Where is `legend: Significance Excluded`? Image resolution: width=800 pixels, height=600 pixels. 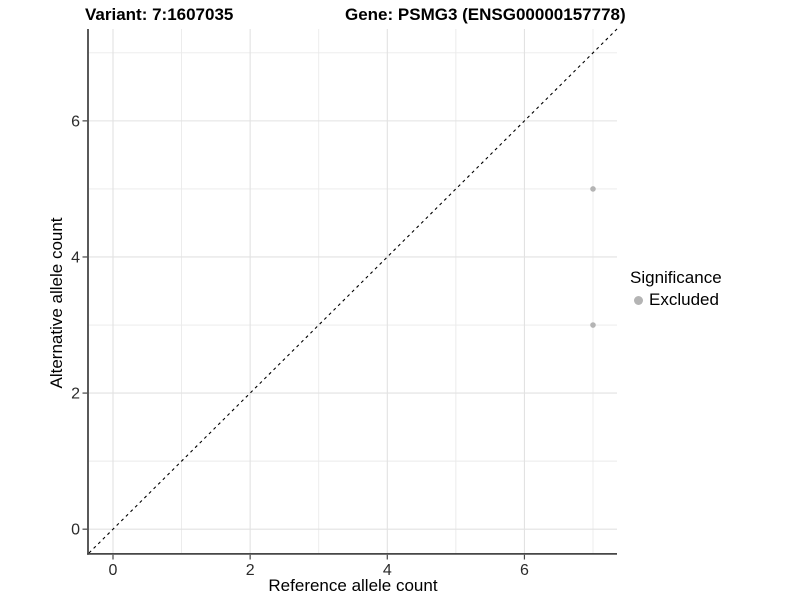
legend: Significance Excluded is located at coordinates (676, 289).